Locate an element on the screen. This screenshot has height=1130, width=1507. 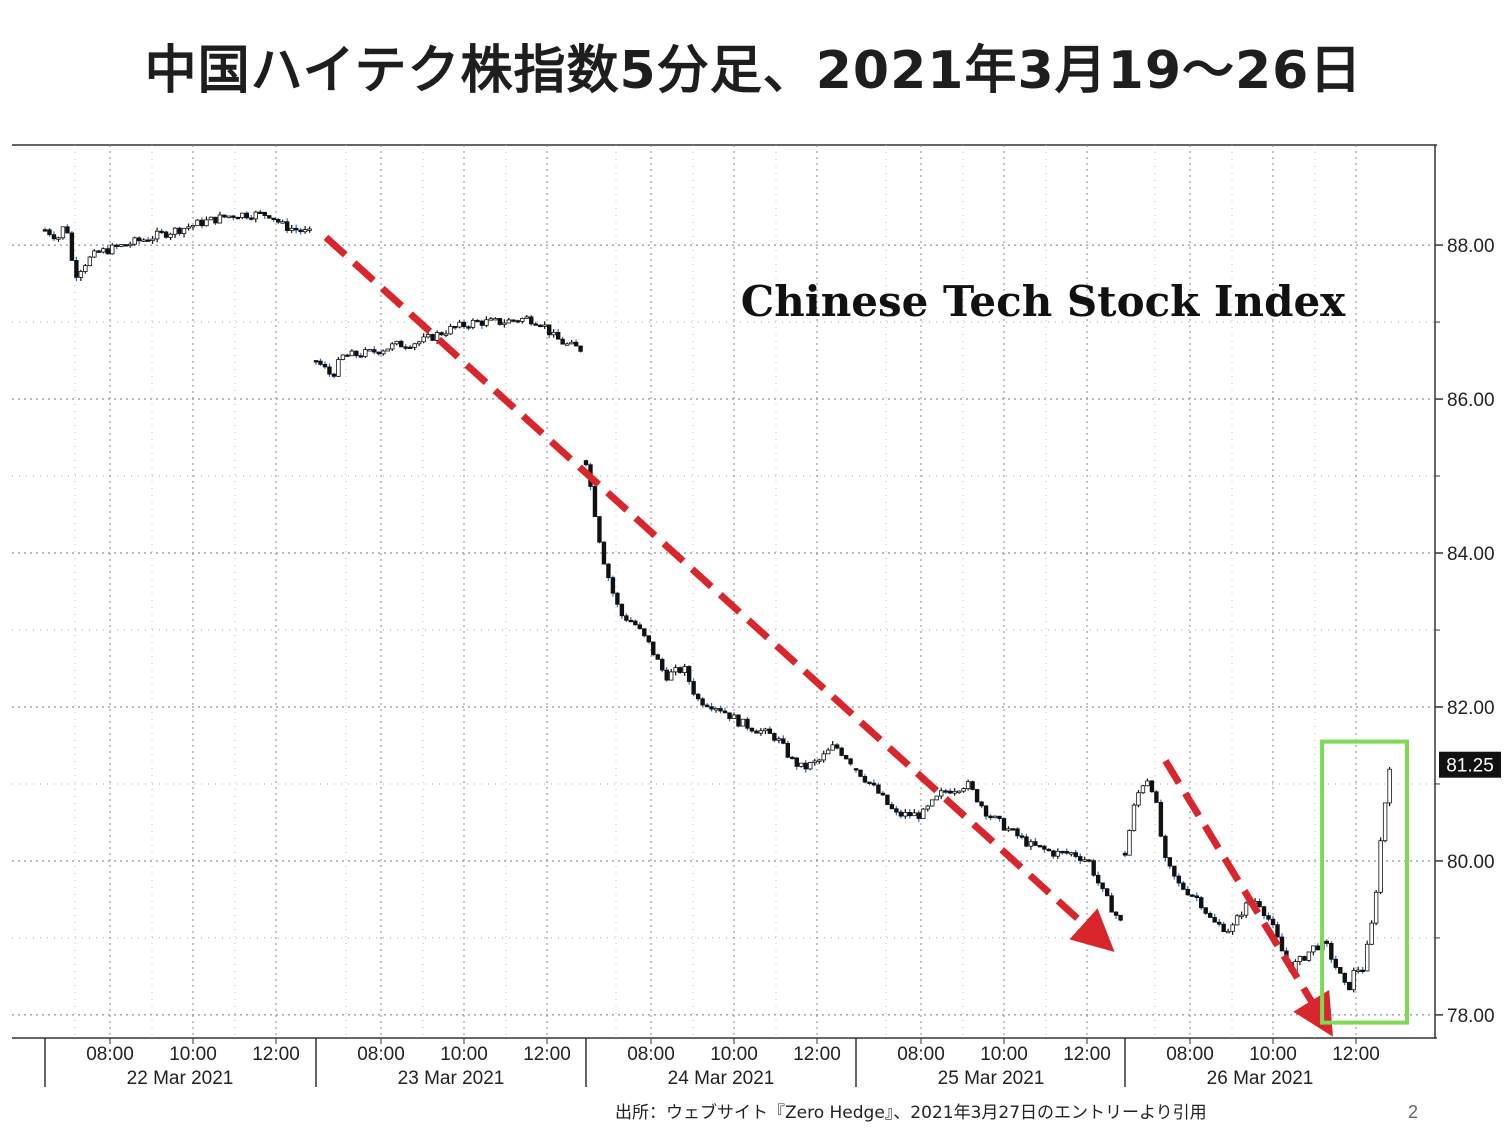
highlight-box is located at coordinates (1364, 882).